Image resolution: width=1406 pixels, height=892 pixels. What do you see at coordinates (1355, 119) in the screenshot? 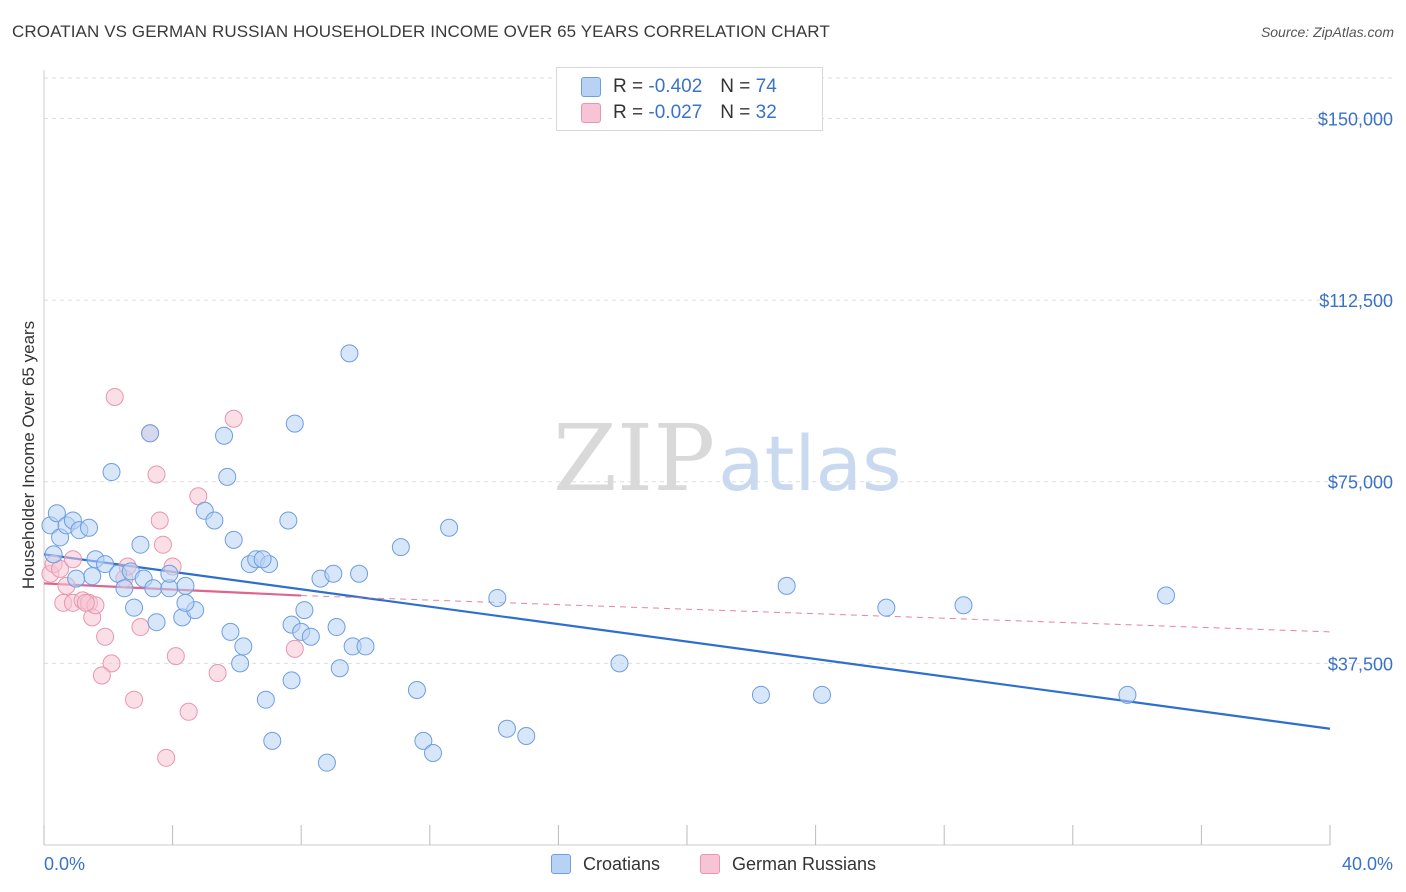
I see `y-tick-label: $150,000` at bounding box center [1355, 119].